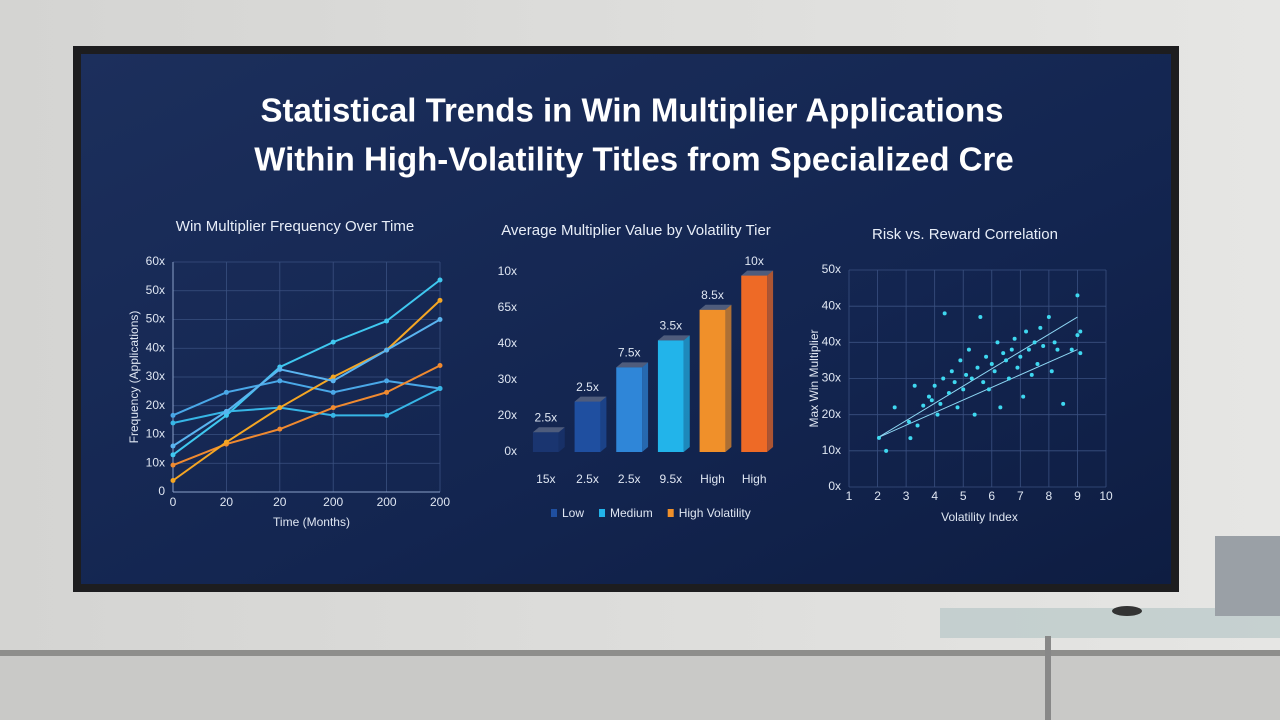 This screenshot has width=1280, height=720. I want to click on x-tick-label: High, so click(712, 479).